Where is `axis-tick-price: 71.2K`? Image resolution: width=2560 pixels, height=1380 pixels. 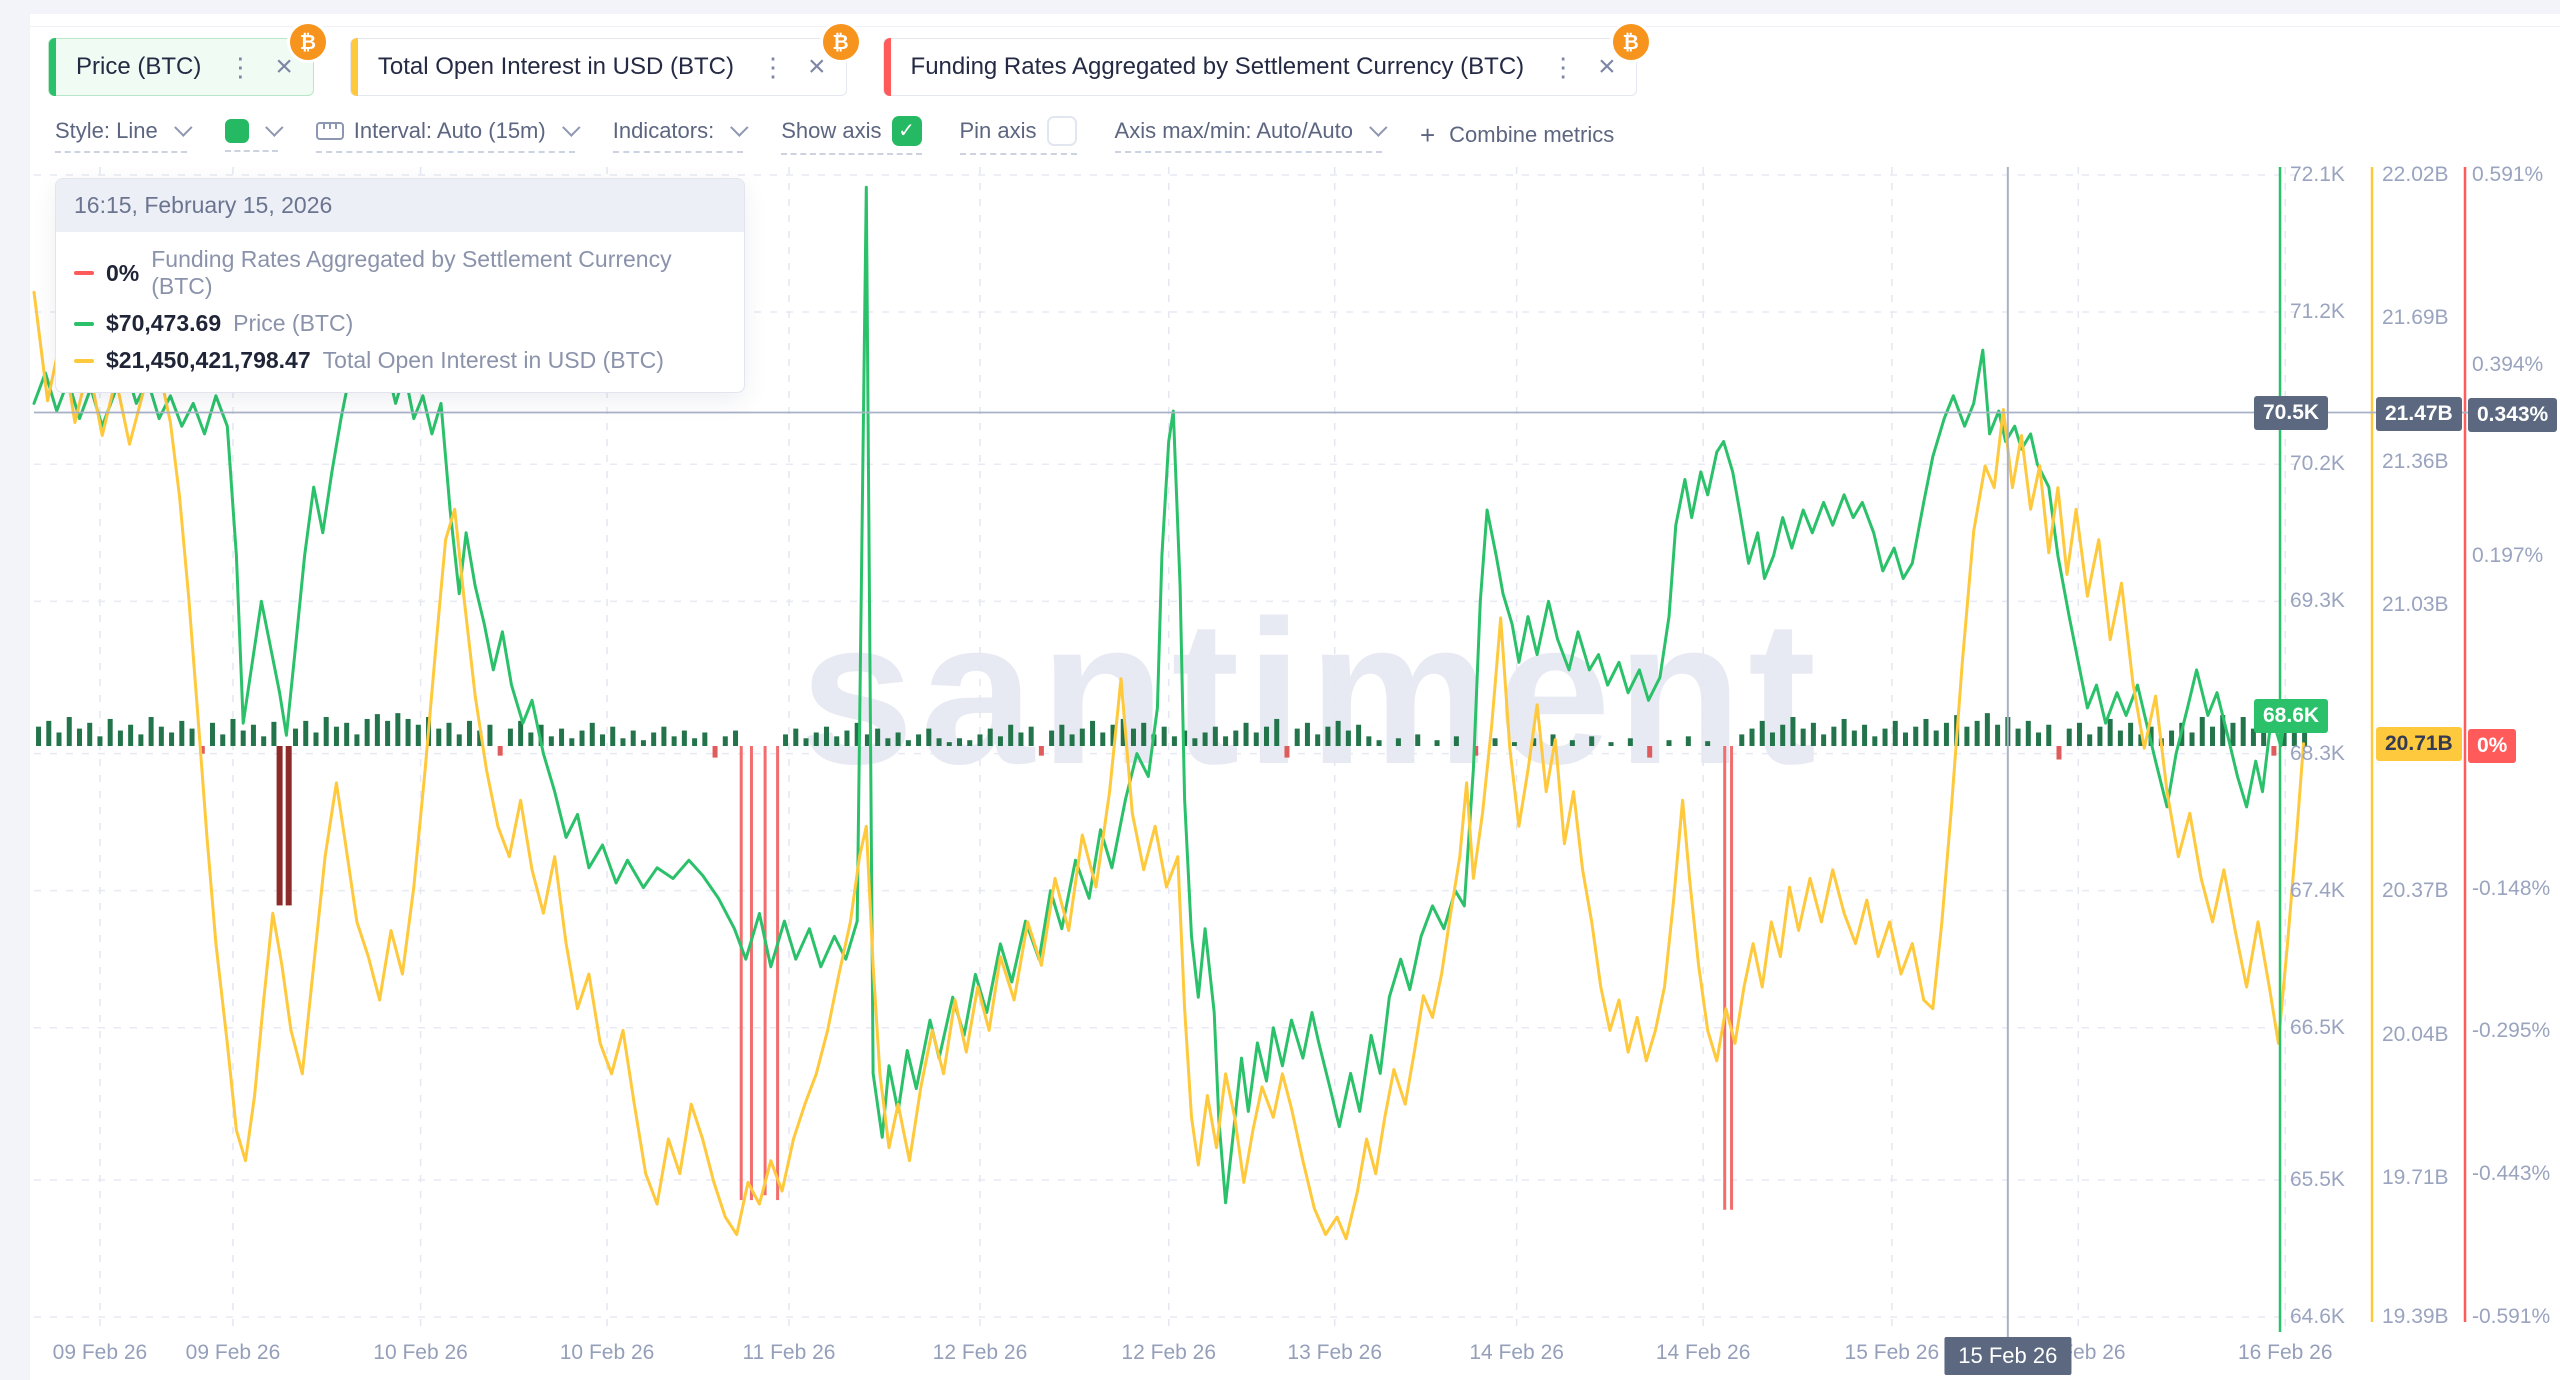
axis-tick-price: 71.2K is located at coordinates (2317, 312).